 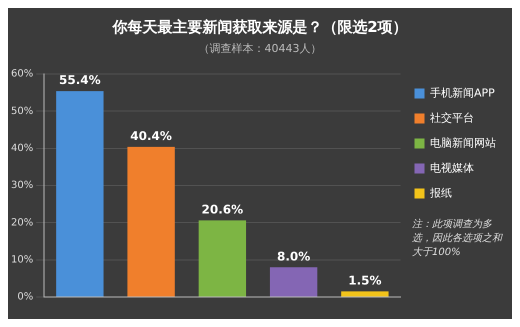 I want to click on text: 1.5%, so click(x=365, y=281).